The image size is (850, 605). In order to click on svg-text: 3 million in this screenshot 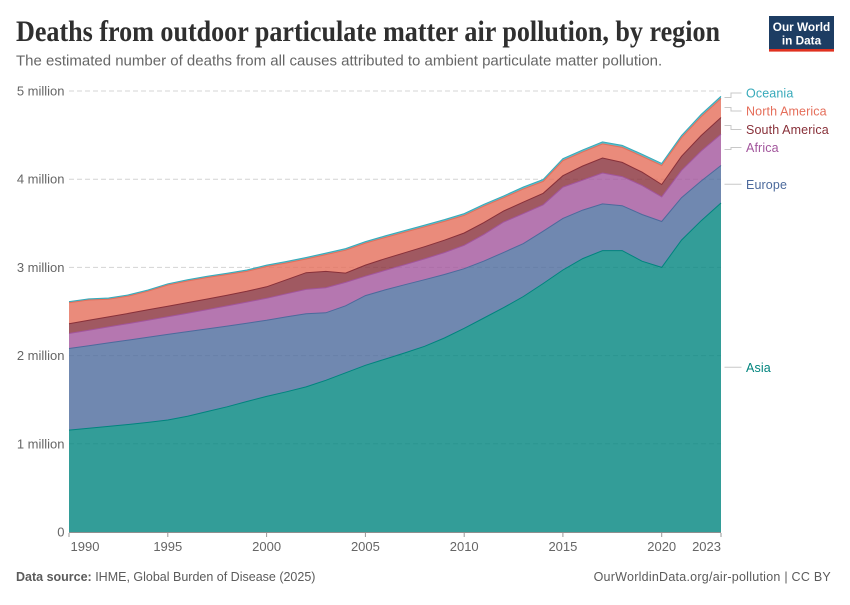, I will do `click(41, 267)`.